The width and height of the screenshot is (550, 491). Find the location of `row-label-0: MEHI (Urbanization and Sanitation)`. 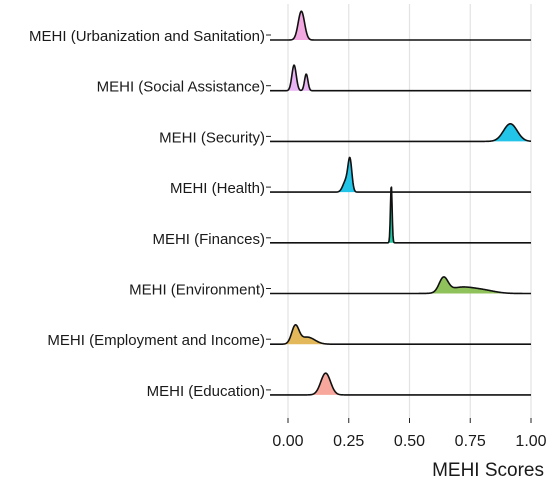

row-label-0: MEHI (Urbanization and Sanitation) is located at coordinates (147, 36).